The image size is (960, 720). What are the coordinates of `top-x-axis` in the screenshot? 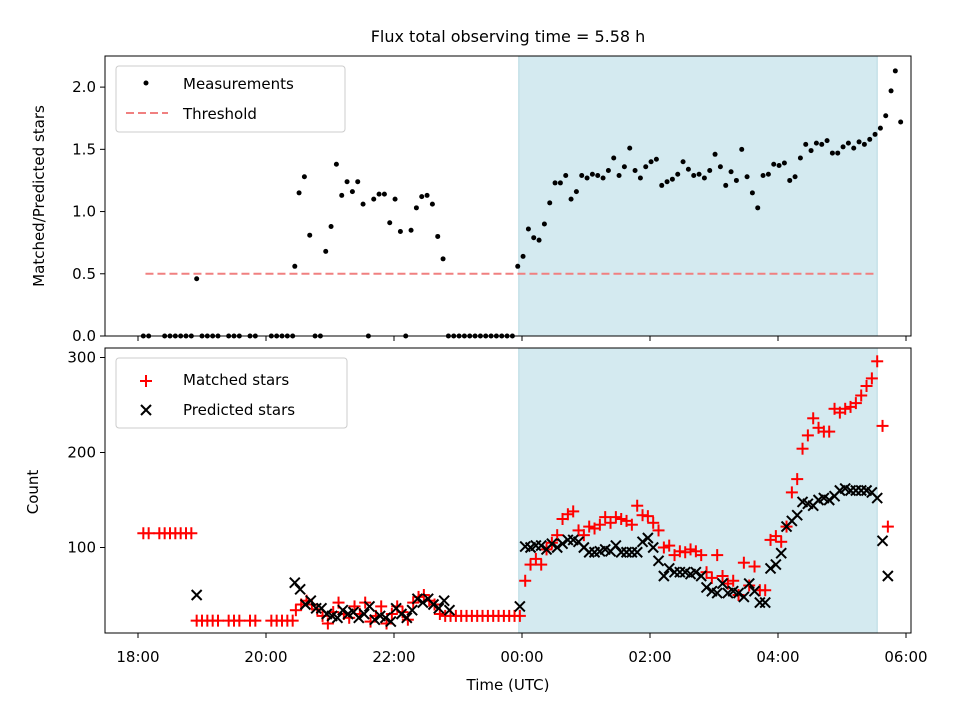 It's located at (522, 338).